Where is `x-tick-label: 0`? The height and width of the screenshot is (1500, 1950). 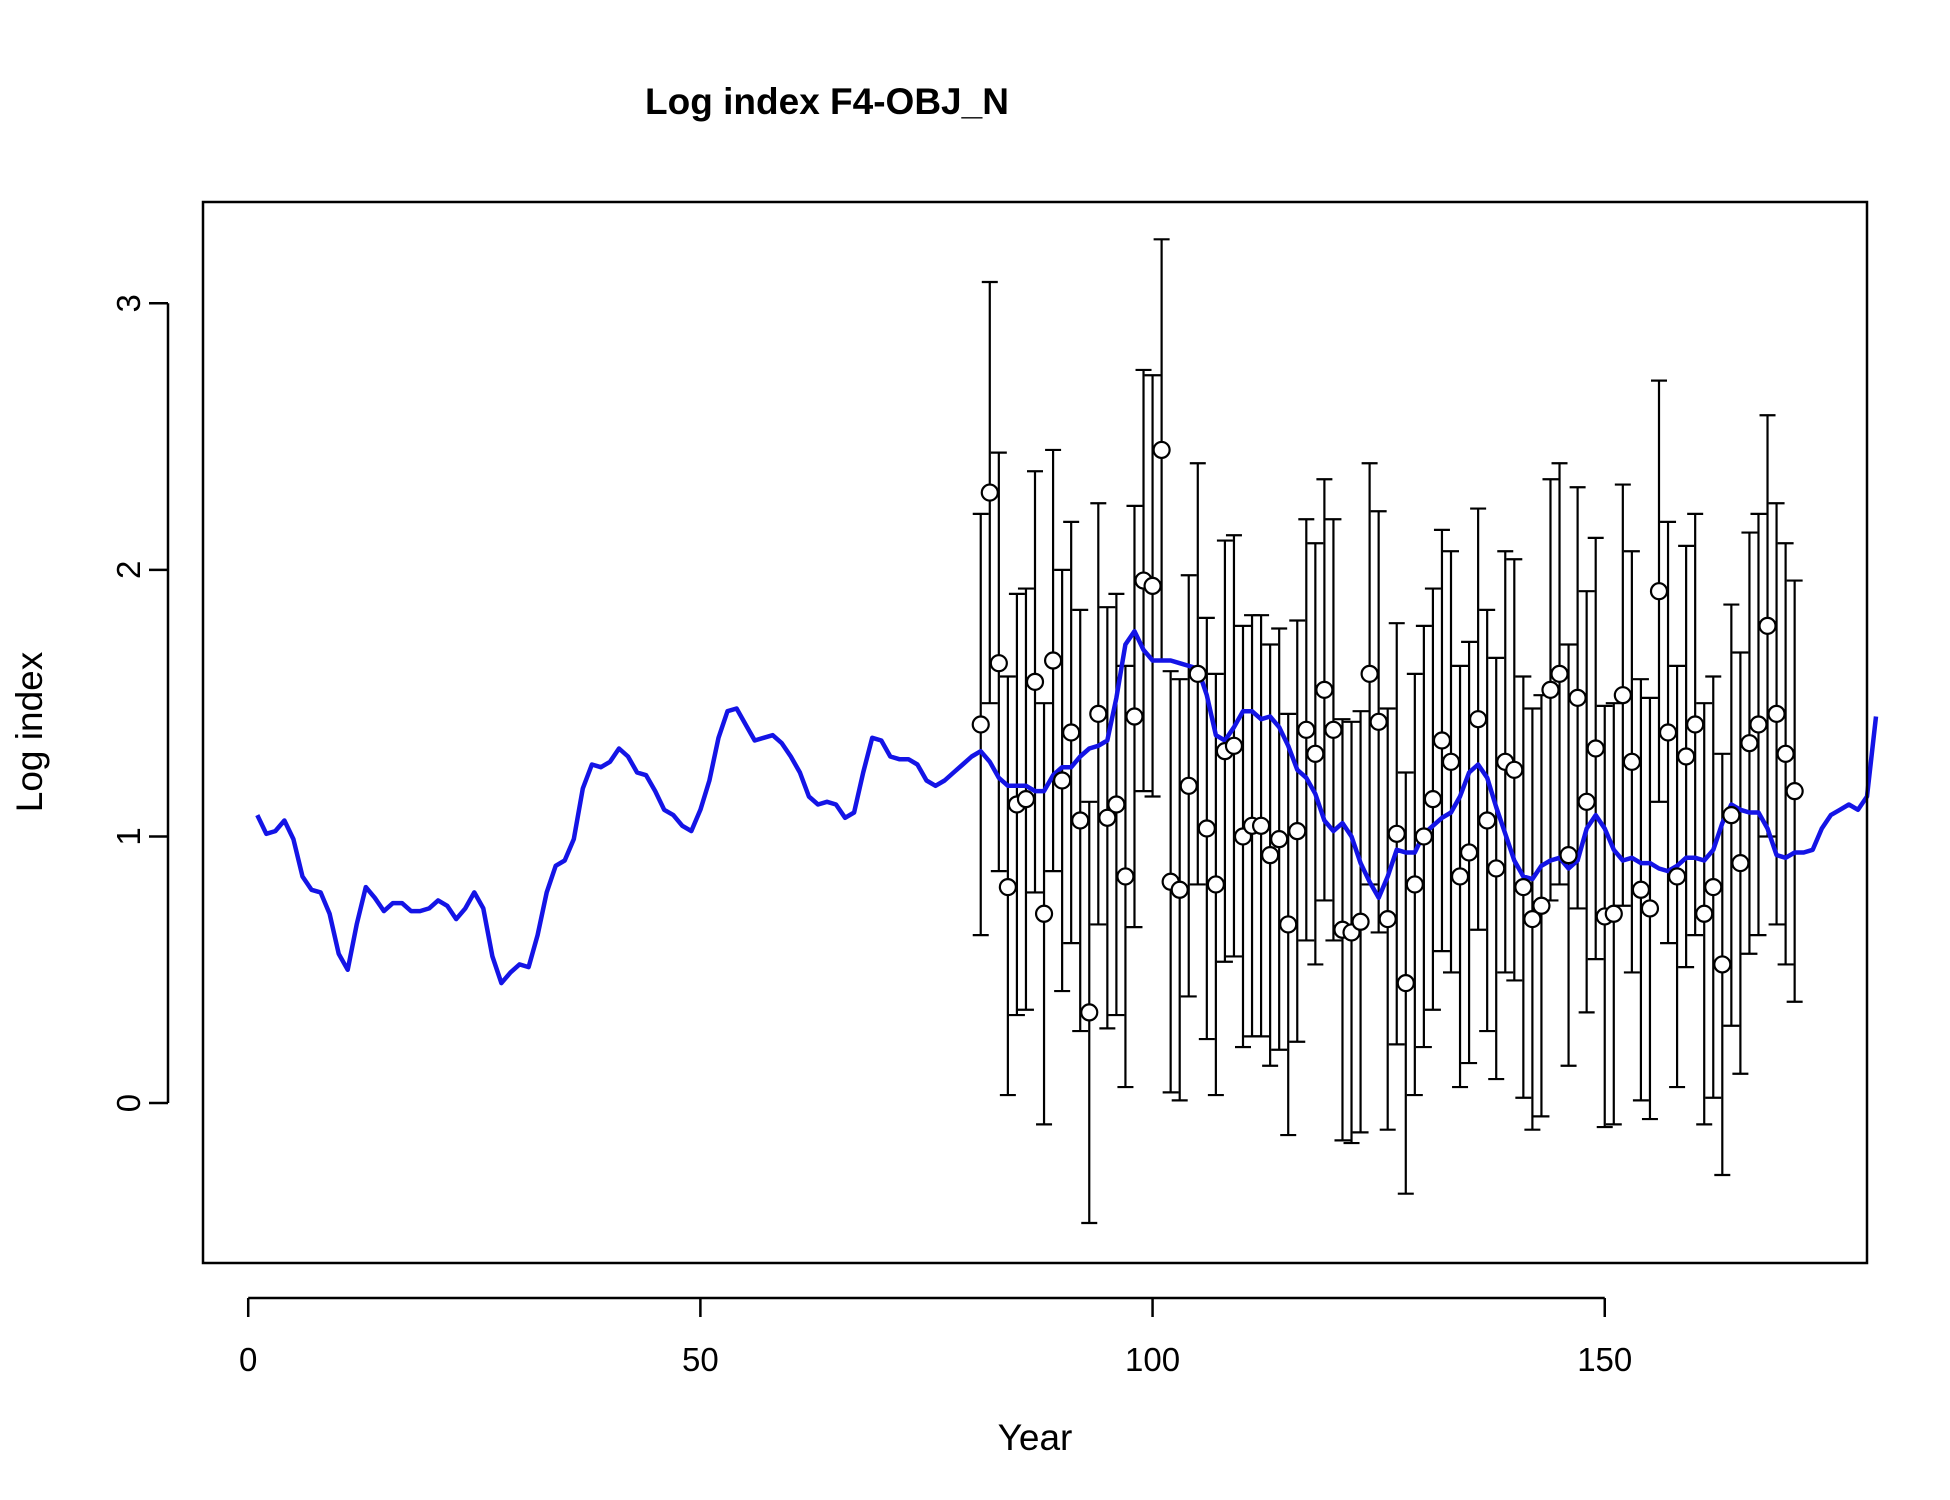 x-tick-label: 0 is located at coordinates (248, 1359).